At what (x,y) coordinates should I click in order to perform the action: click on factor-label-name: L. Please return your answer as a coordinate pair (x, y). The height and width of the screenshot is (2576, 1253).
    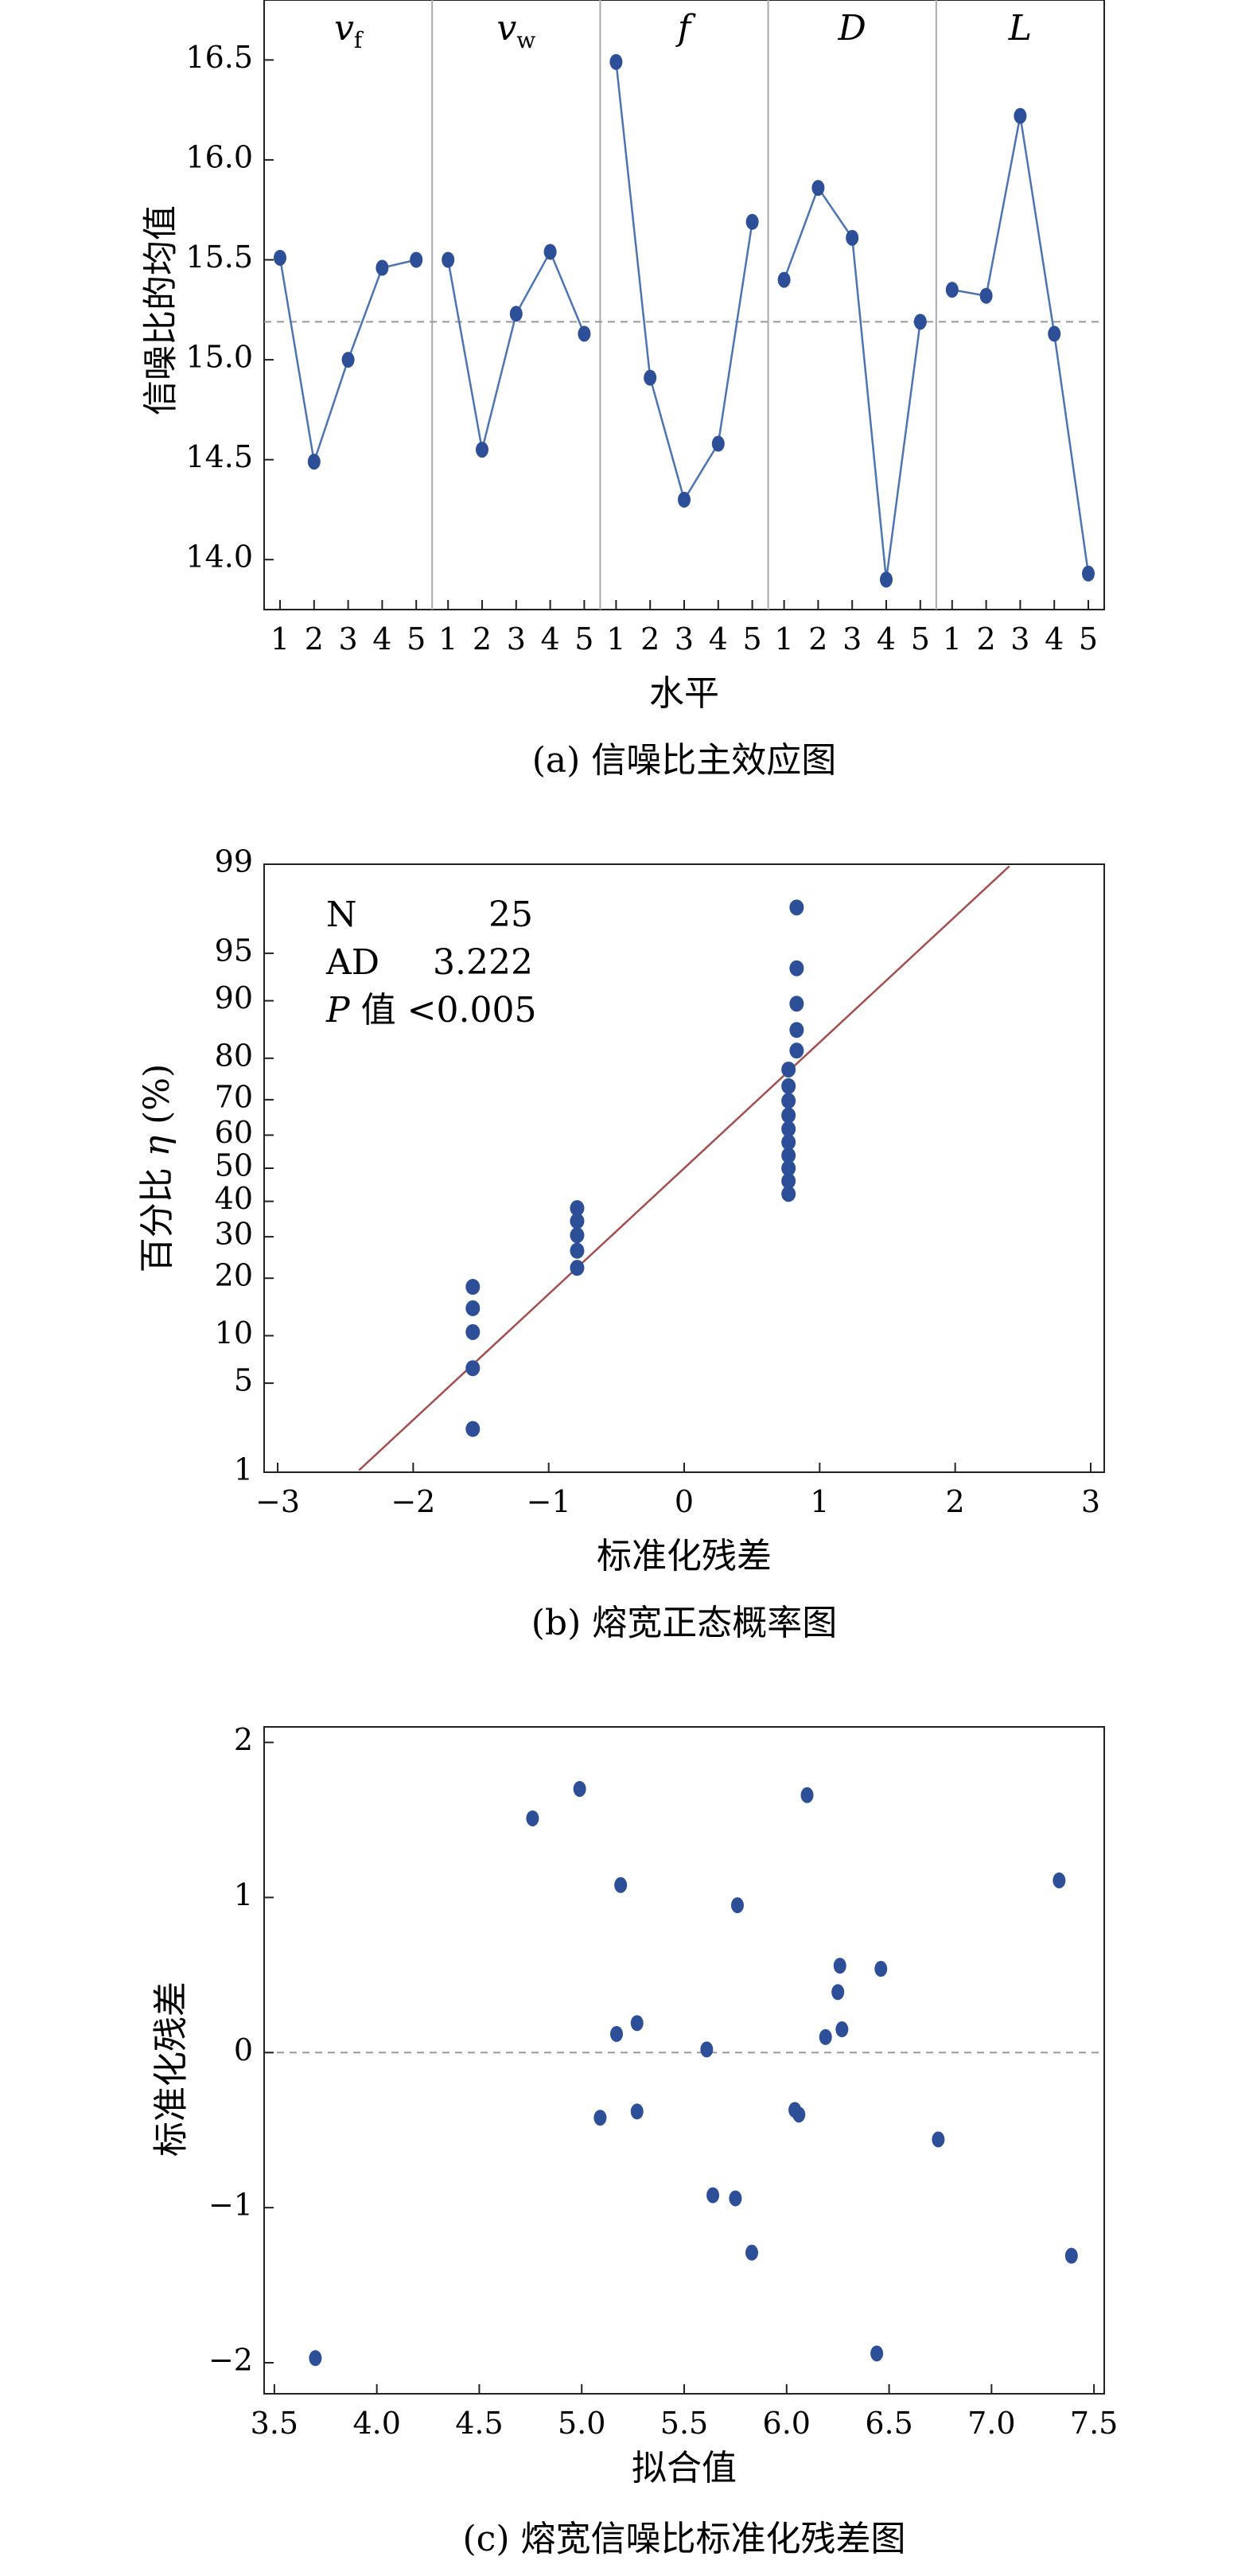
    Looking at the image, I should click on (1020, 29).